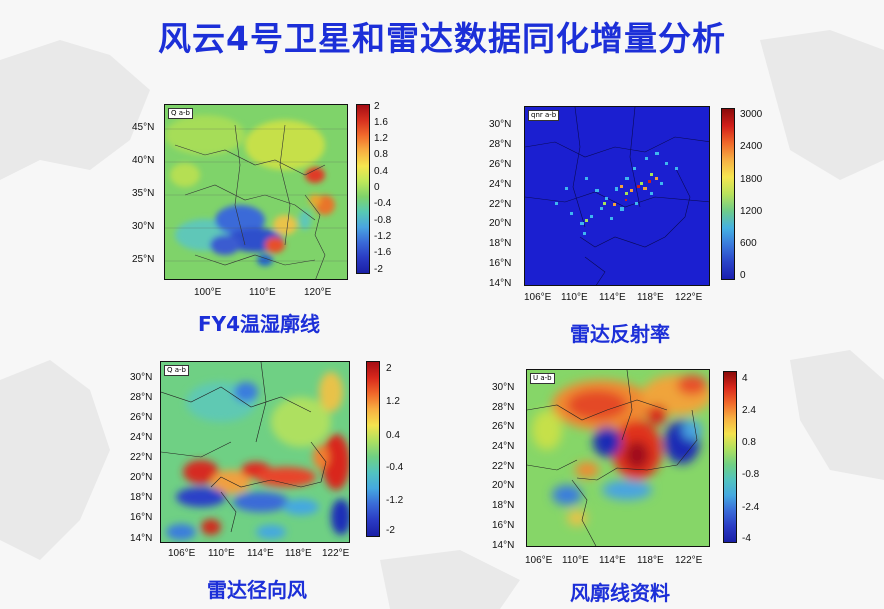  Describe the element at coordinates (746, 538) in the screenshot. I see `colorbar-label: -4` at that location.